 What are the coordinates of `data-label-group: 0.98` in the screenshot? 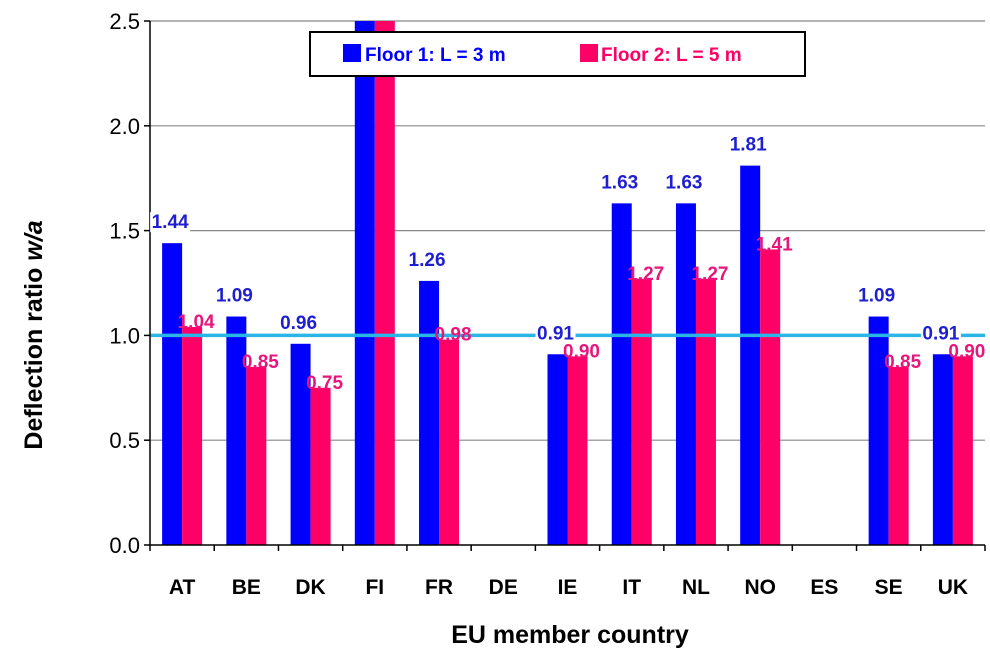 It's located at (453, 335).